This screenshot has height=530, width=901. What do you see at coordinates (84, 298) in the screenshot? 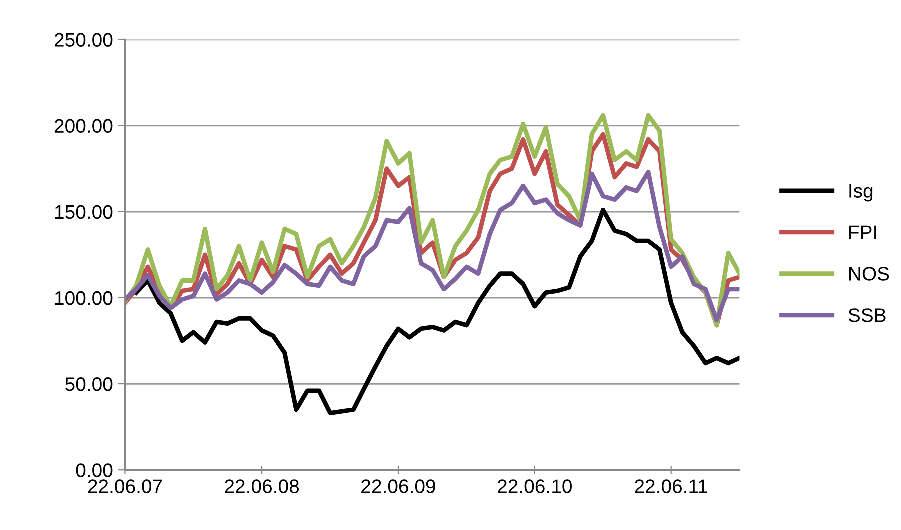
I see `y-tick-label: 100.00` at bounding box center [84, 298].